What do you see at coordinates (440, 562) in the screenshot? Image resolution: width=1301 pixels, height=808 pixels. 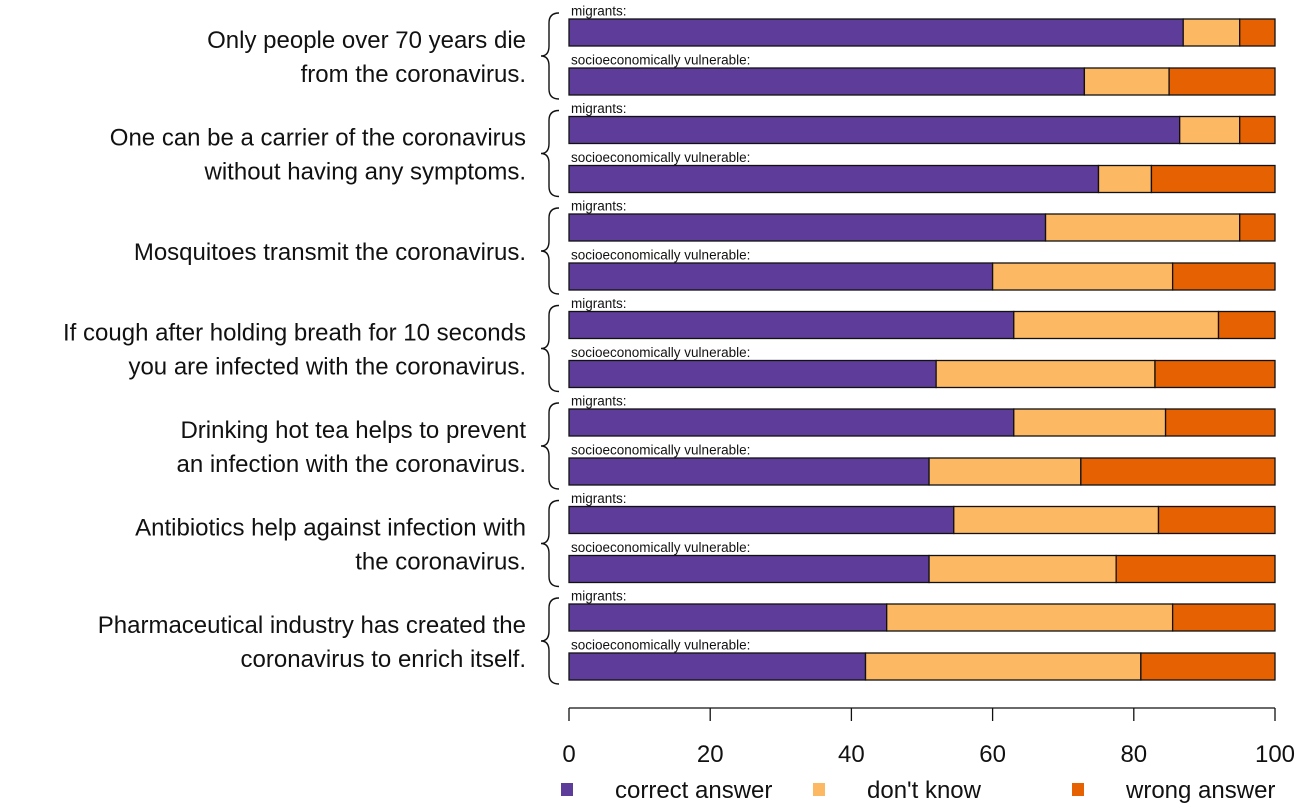 I see `statement-label: the coronavirus.` at bounding box center [440, 562].